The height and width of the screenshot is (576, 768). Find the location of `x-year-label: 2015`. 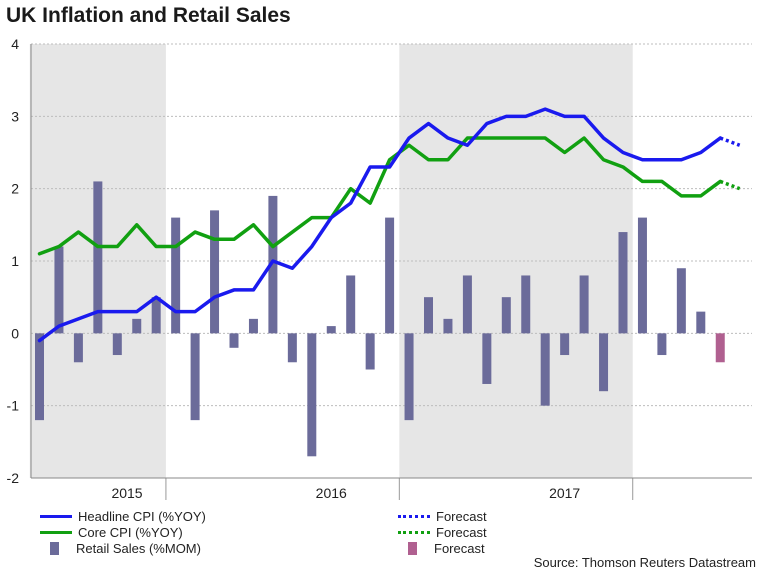

x-year-label: 2015 is located at coordinates (126, 493).